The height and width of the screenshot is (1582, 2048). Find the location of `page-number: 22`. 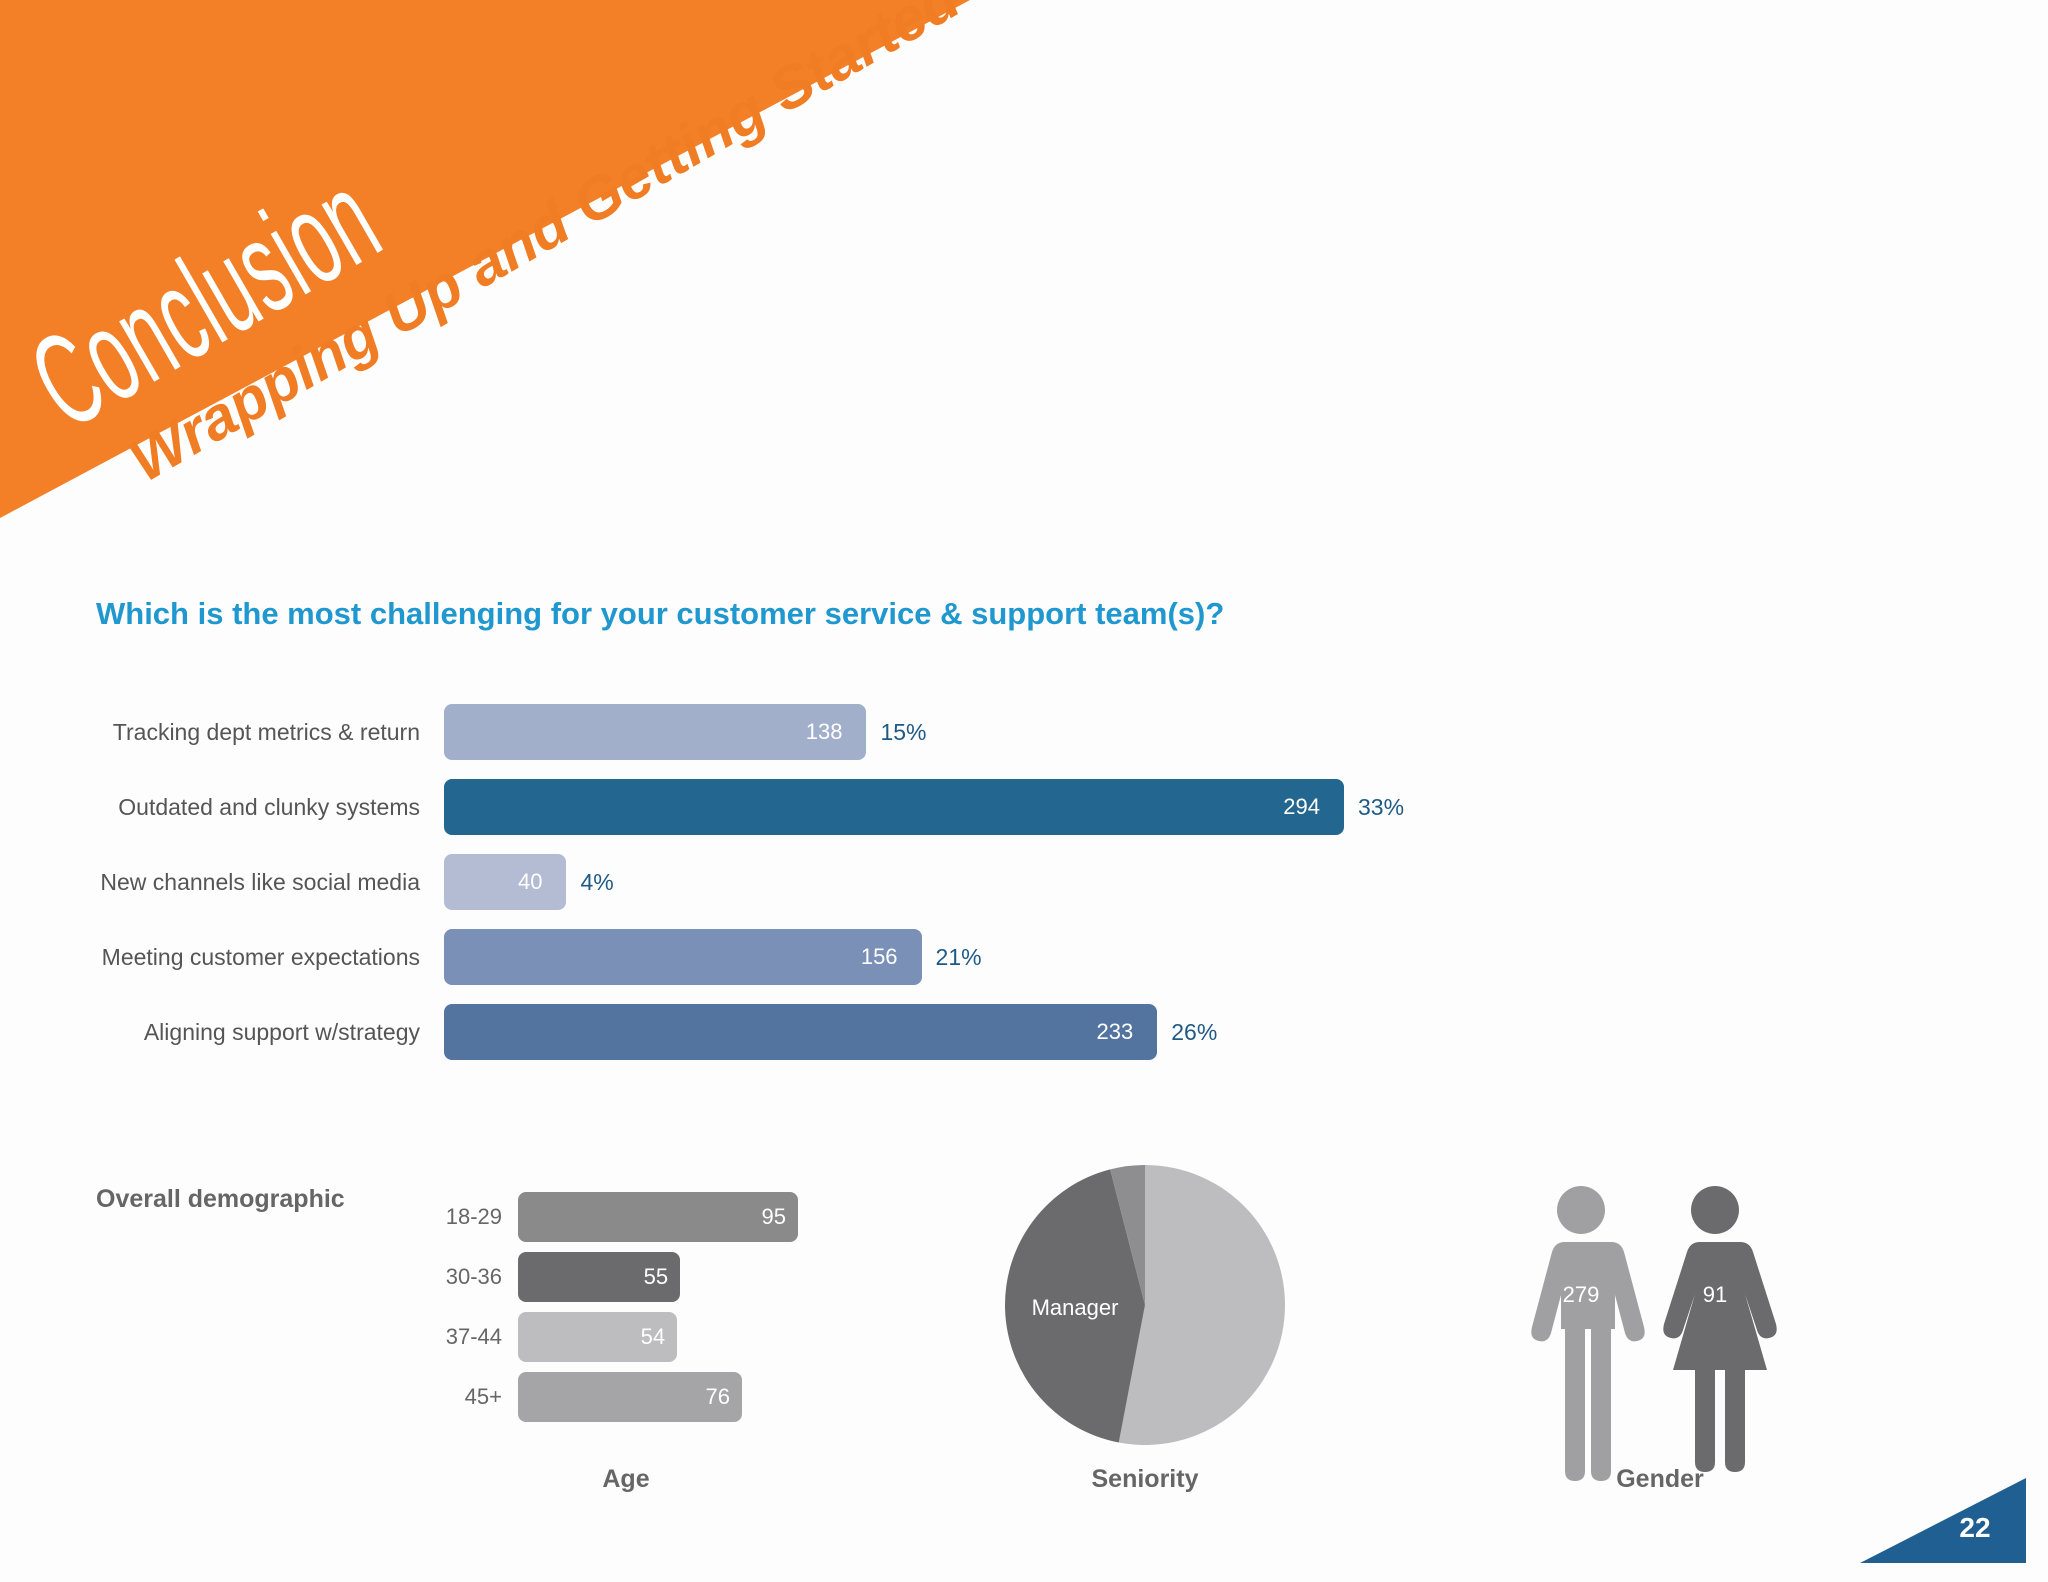

page-number: 22 is located at coordinates (1975, 1527).